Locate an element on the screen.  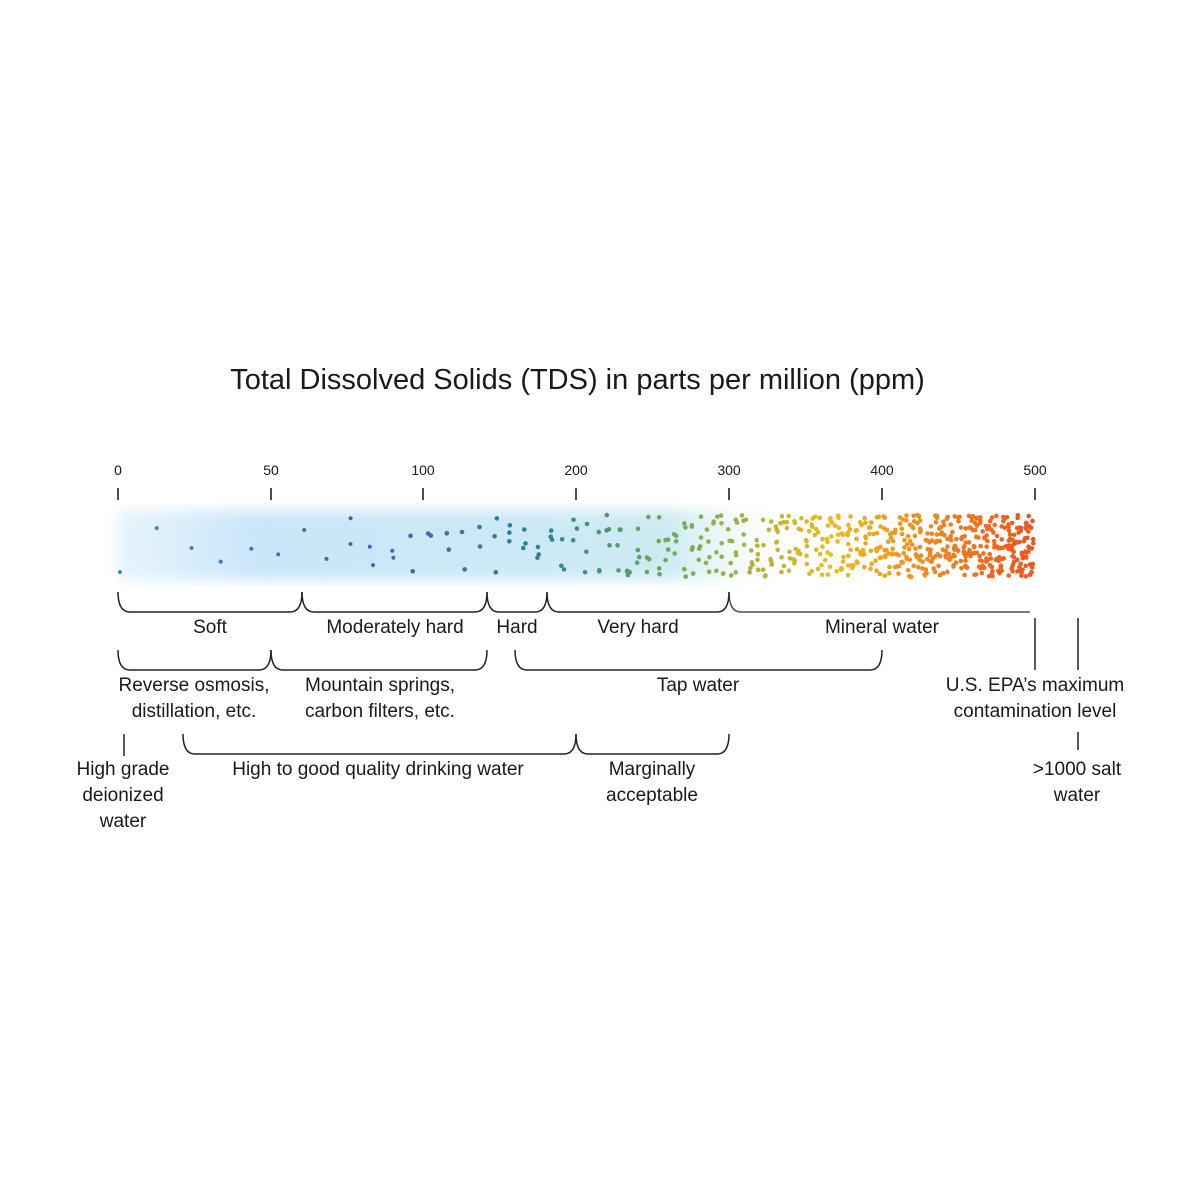
bracket-mountain-springs is located at coordinates (379, 660).